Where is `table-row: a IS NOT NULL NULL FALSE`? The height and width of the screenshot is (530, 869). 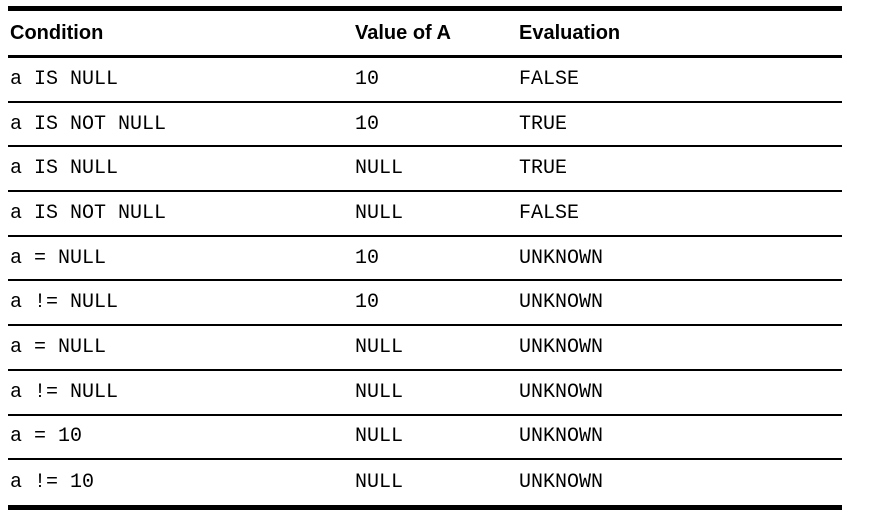 table-row: a IS NOT NULL NULL FALSE is located at coordinates (425, 214).